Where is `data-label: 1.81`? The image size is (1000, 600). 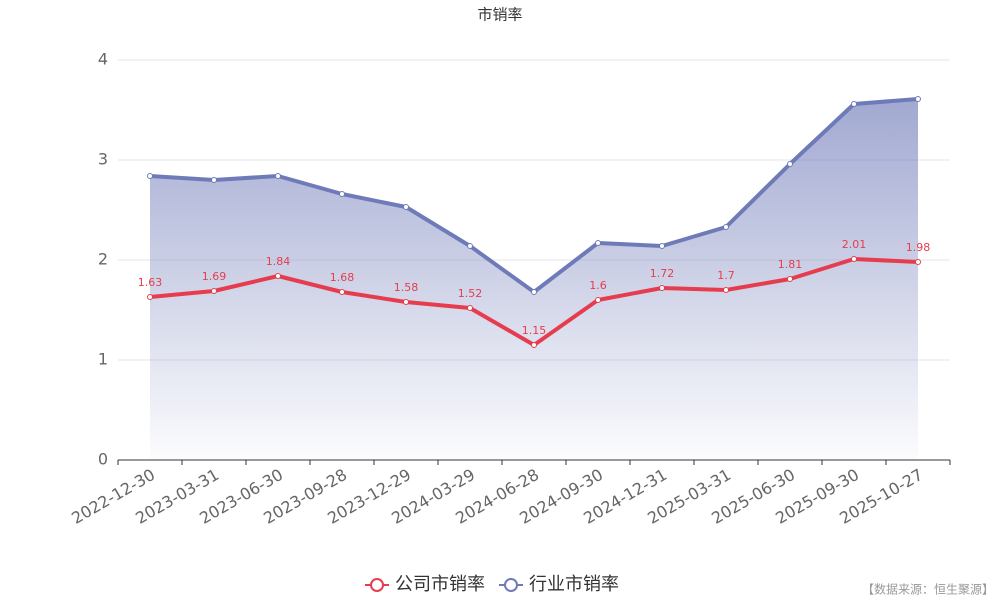
data-label: 1.81 is located at coordinates (790, 264).